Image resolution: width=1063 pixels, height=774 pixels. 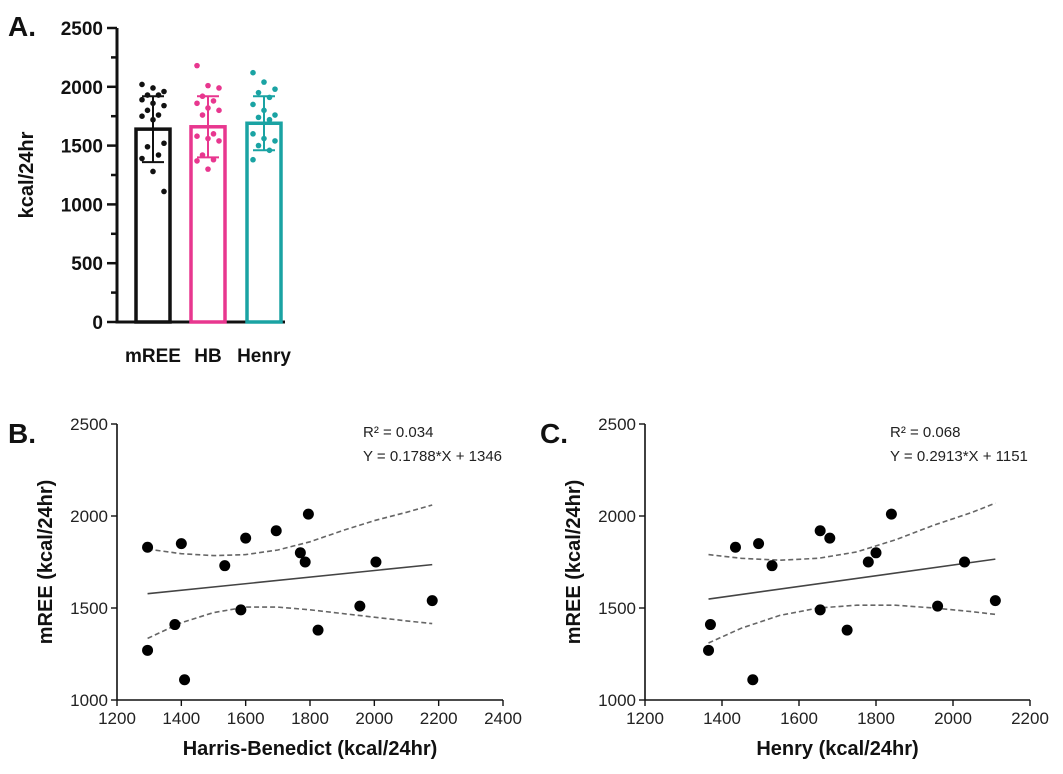 What do you see at coordinates (398, 432) in the screenshot?
I see `annotation-r2: R² = 0.034` at bounding box center [398, 432].